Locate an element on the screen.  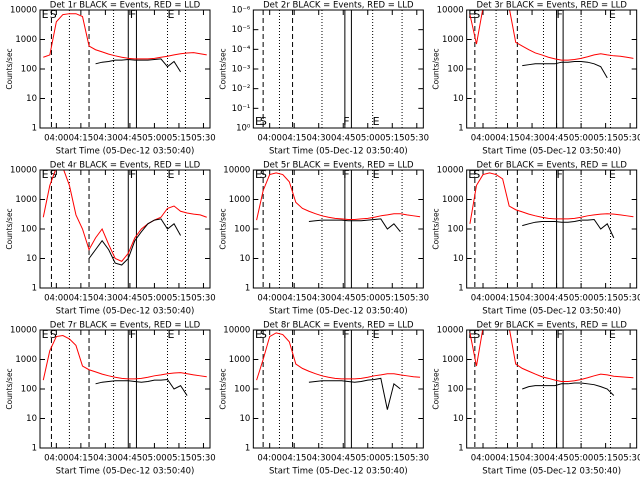
panel-title: Det 4r BLACK = Events, RED = LLD is located at coordinates (125, 166).